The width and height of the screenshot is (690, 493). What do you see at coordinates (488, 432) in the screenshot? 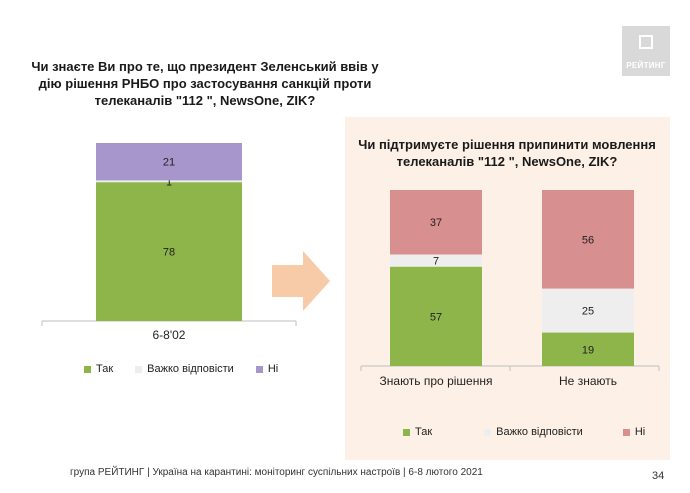
I see `legend2-swatch-hard` at bounding box center [488, 432].